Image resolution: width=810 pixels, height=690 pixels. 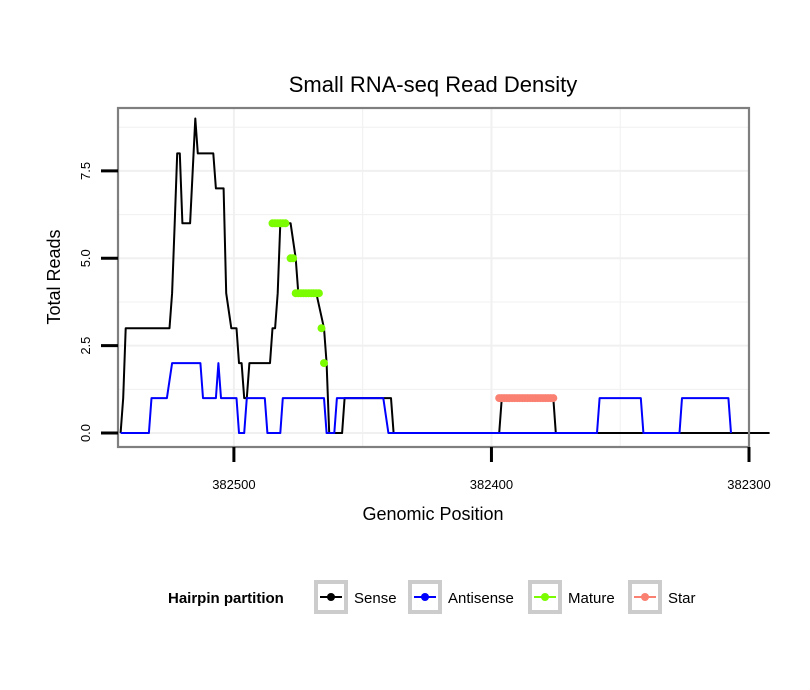 What do you see at coordinates (662, 597) in the screenshot?
I see `legend-item-star: Star` at bounding box center [662, 597].